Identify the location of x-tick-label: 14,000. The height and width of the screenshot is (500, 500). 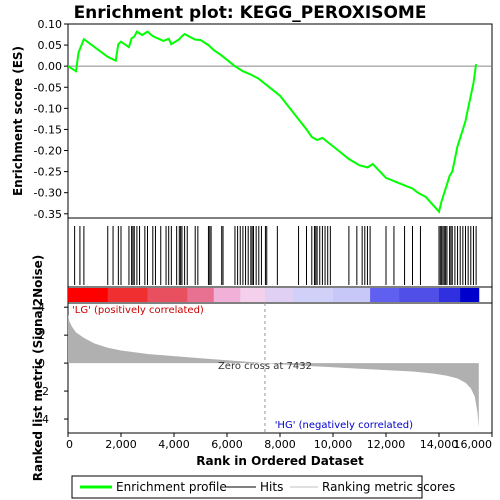
(439, 444).